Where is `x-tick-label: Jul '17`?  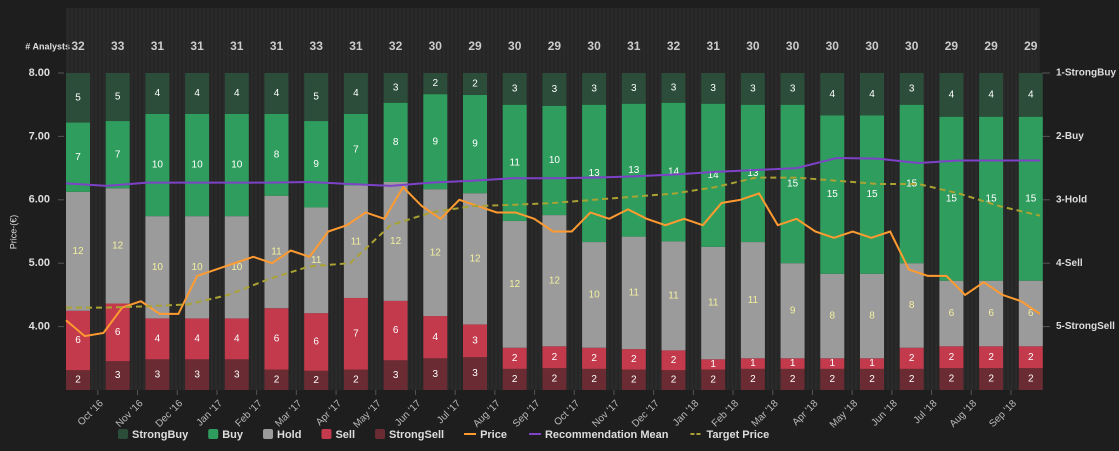 x-tick-label: Jul '17 is located at coordinates (449, 412).